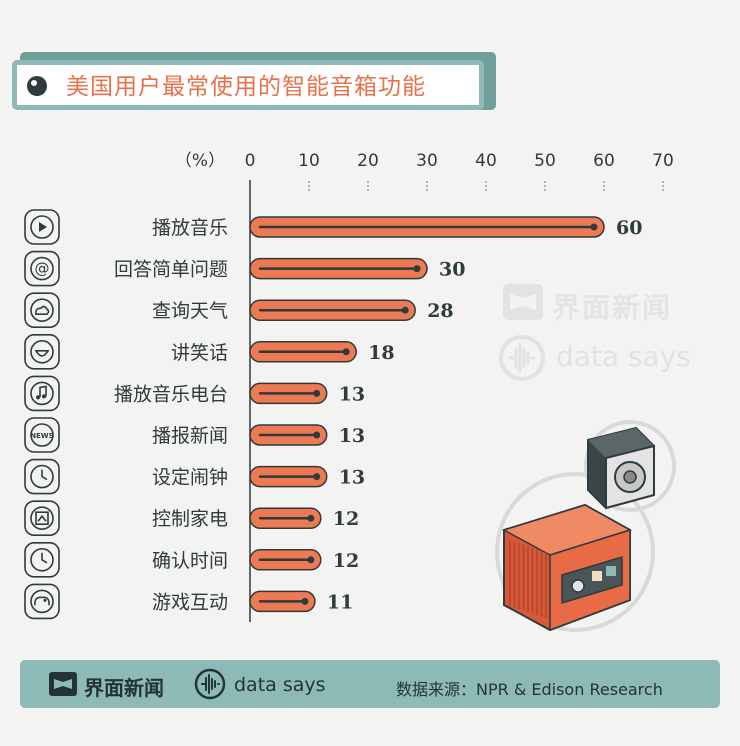 The image size is (740, 746). I want to click on play-icon, so click(42, 227).